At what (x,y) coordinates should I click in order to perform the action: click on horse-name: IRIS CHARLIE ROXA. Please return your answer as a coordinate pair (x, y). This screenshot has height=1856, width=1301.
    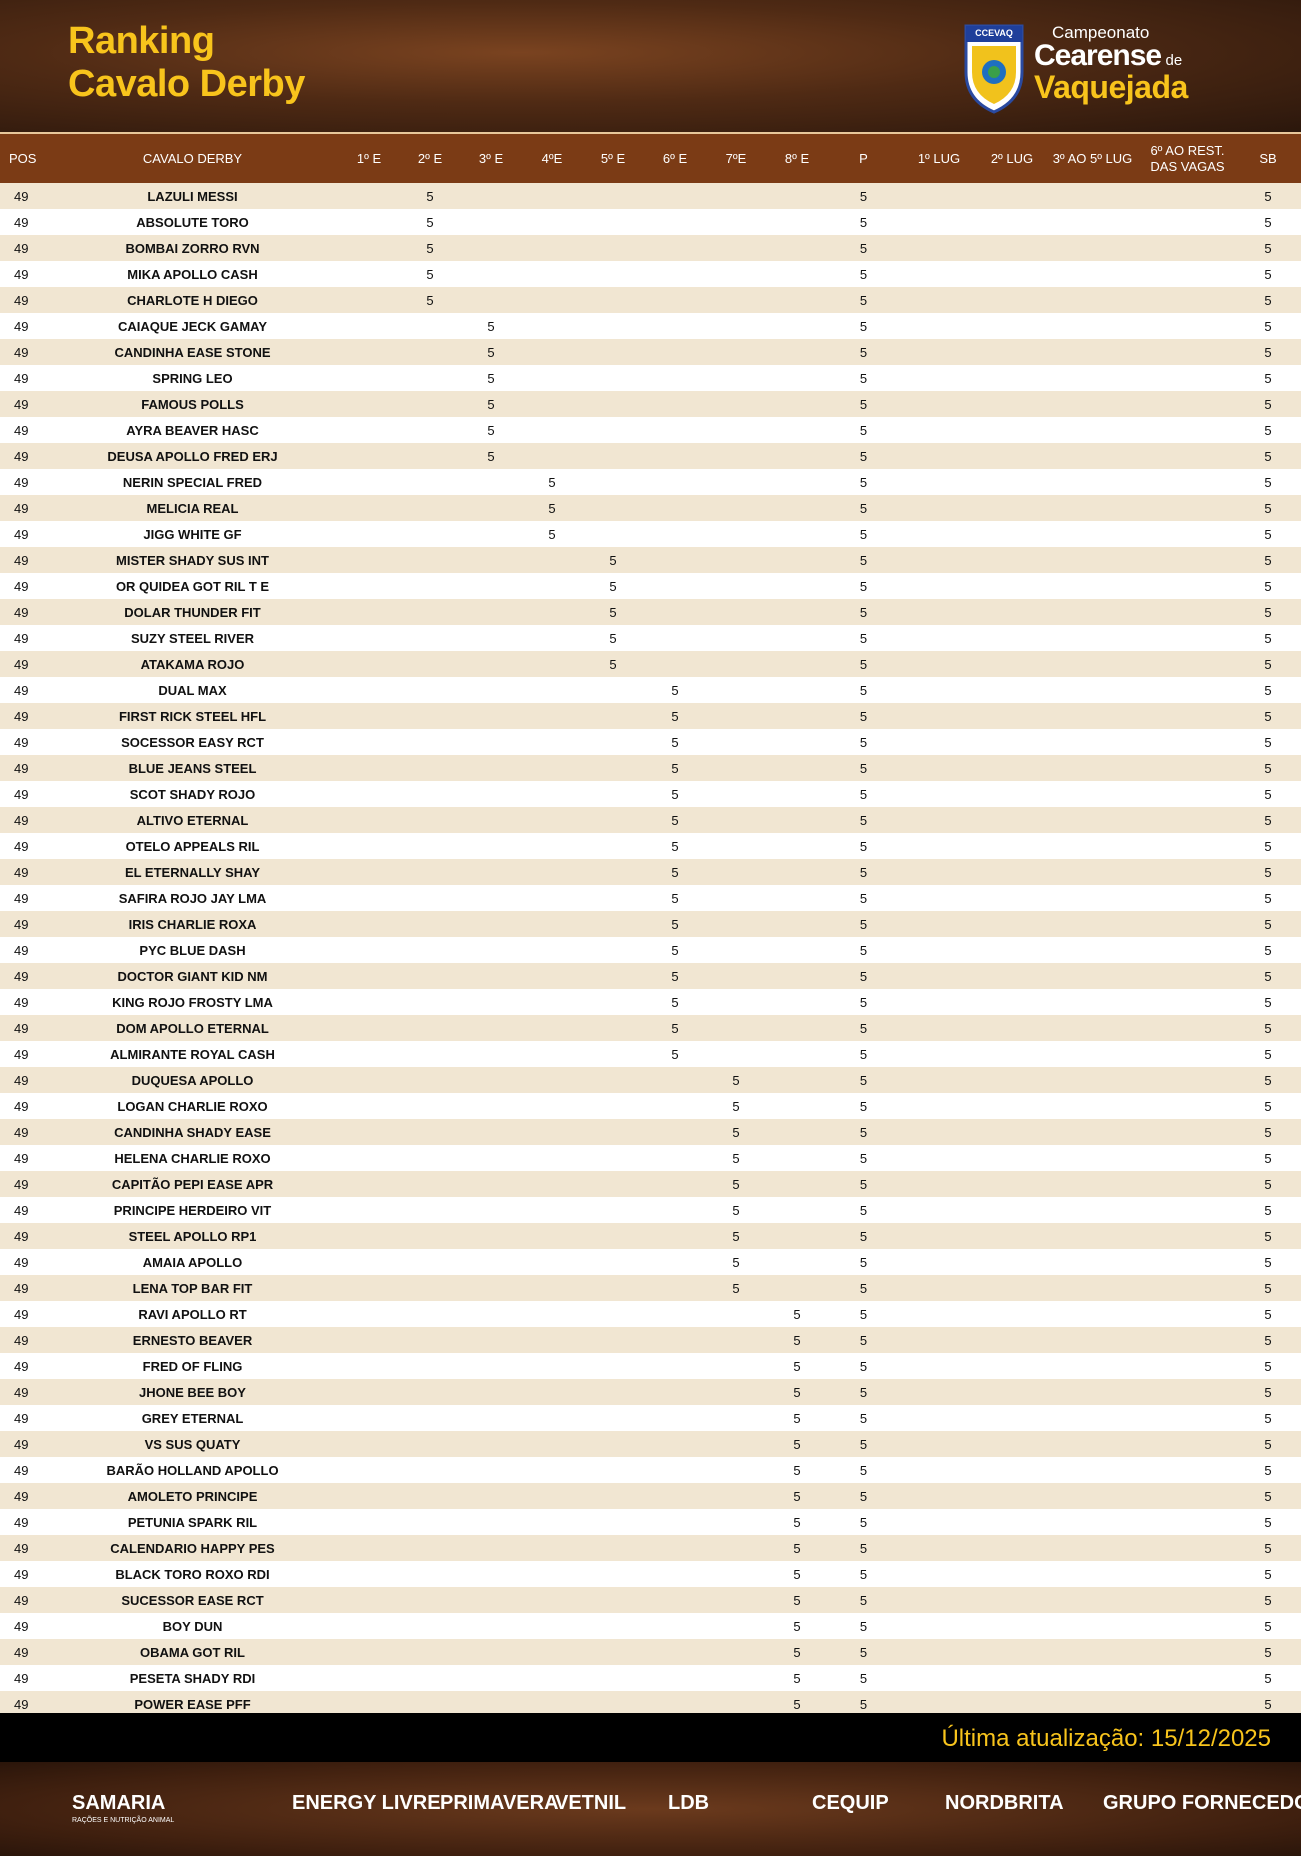
    Looking at the image, I should click on (192, 924).